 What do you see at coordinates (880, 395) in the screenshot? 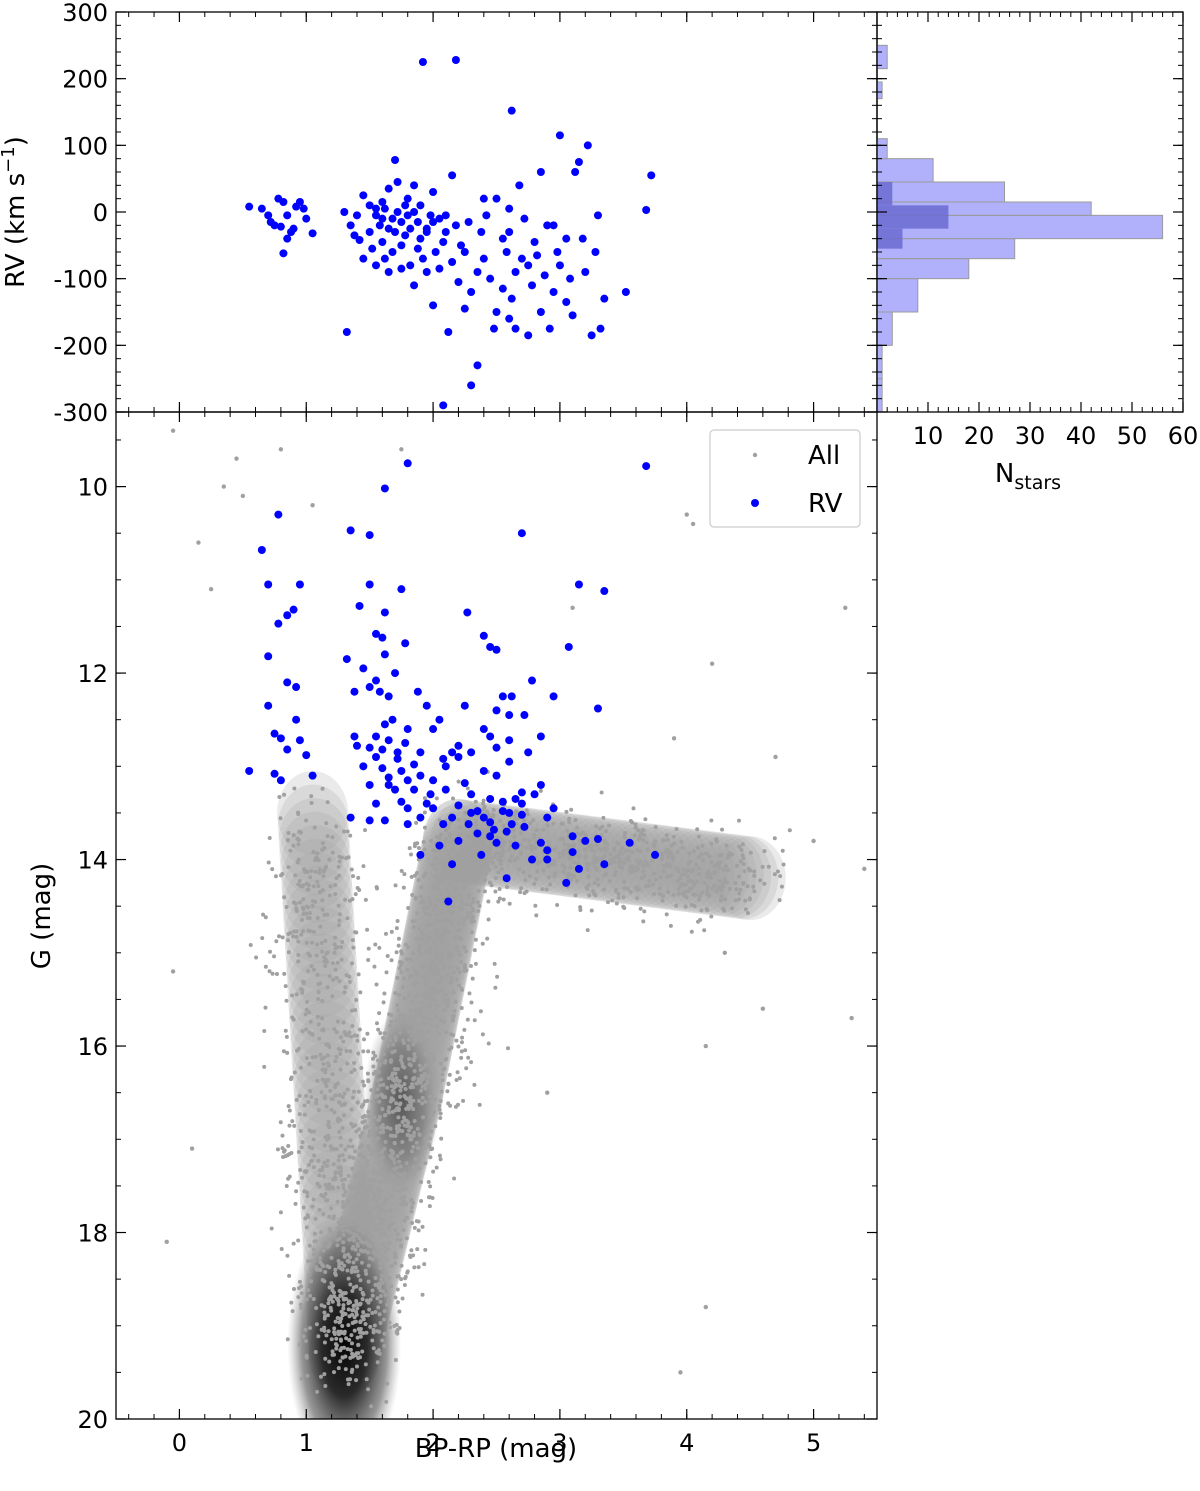
I see `hist-bar` at bounding box center [880, 395].